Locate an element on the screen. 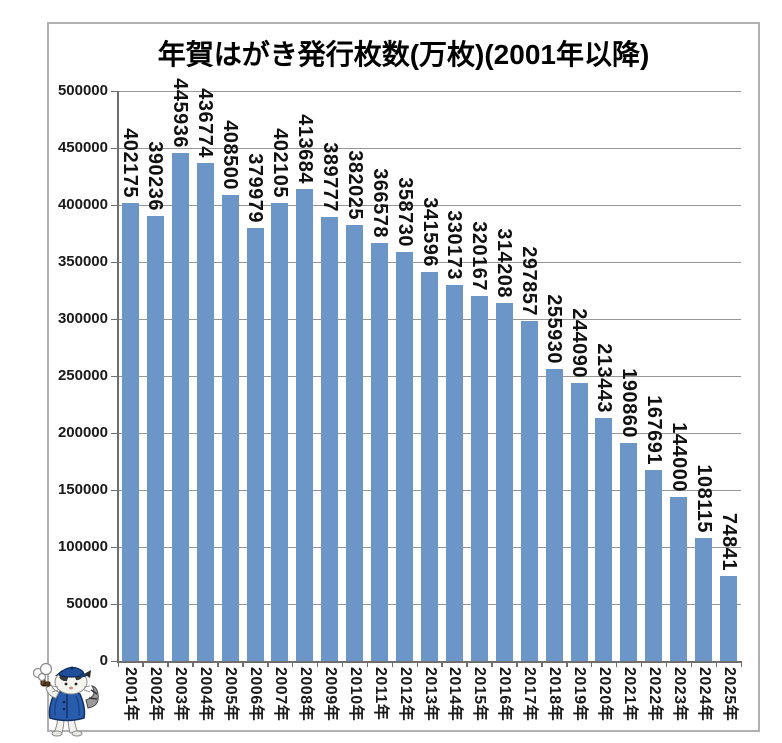 The image size is (782, 743). y-axis-line is located at coordinates (118, 376).